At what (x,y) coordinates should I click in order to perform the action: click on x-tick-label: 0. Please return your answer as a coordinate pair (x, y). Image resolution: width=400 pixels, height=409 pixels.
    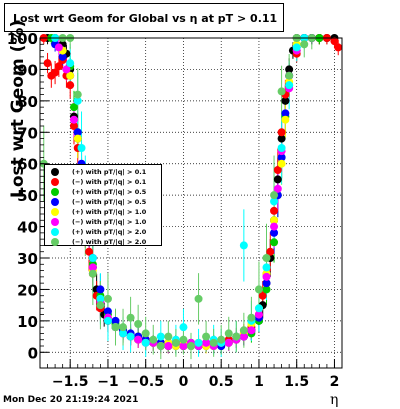
    Looking at the image, I should click on (184, 382).